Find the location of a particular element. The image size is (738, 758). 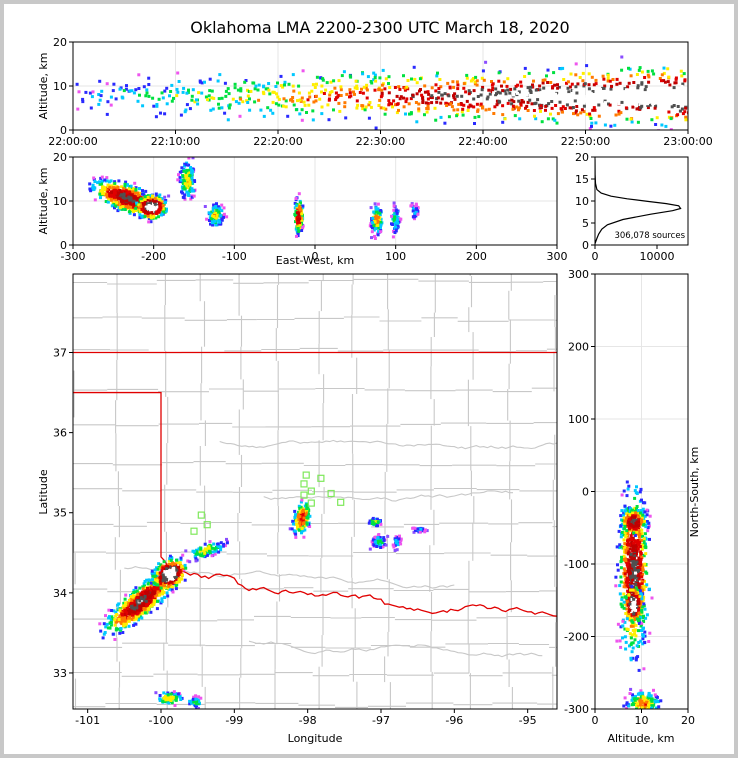

plan-view-y-label: Latitude is located at coordinates (43, 492).